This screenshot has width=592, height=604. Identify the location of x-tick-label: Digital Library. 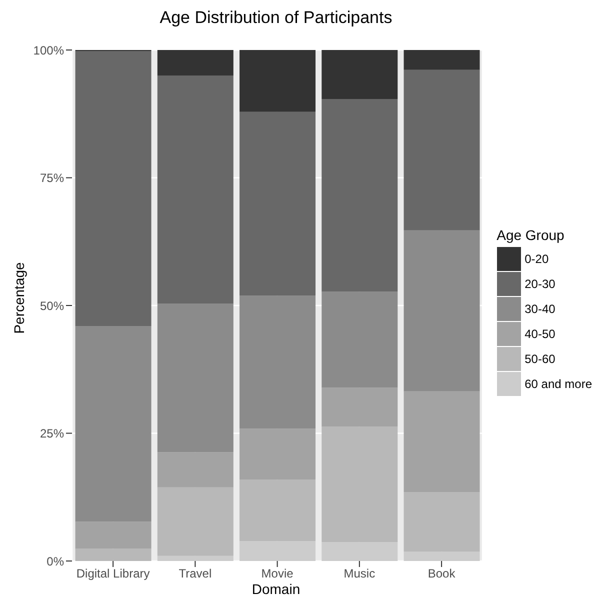
(113, 573).